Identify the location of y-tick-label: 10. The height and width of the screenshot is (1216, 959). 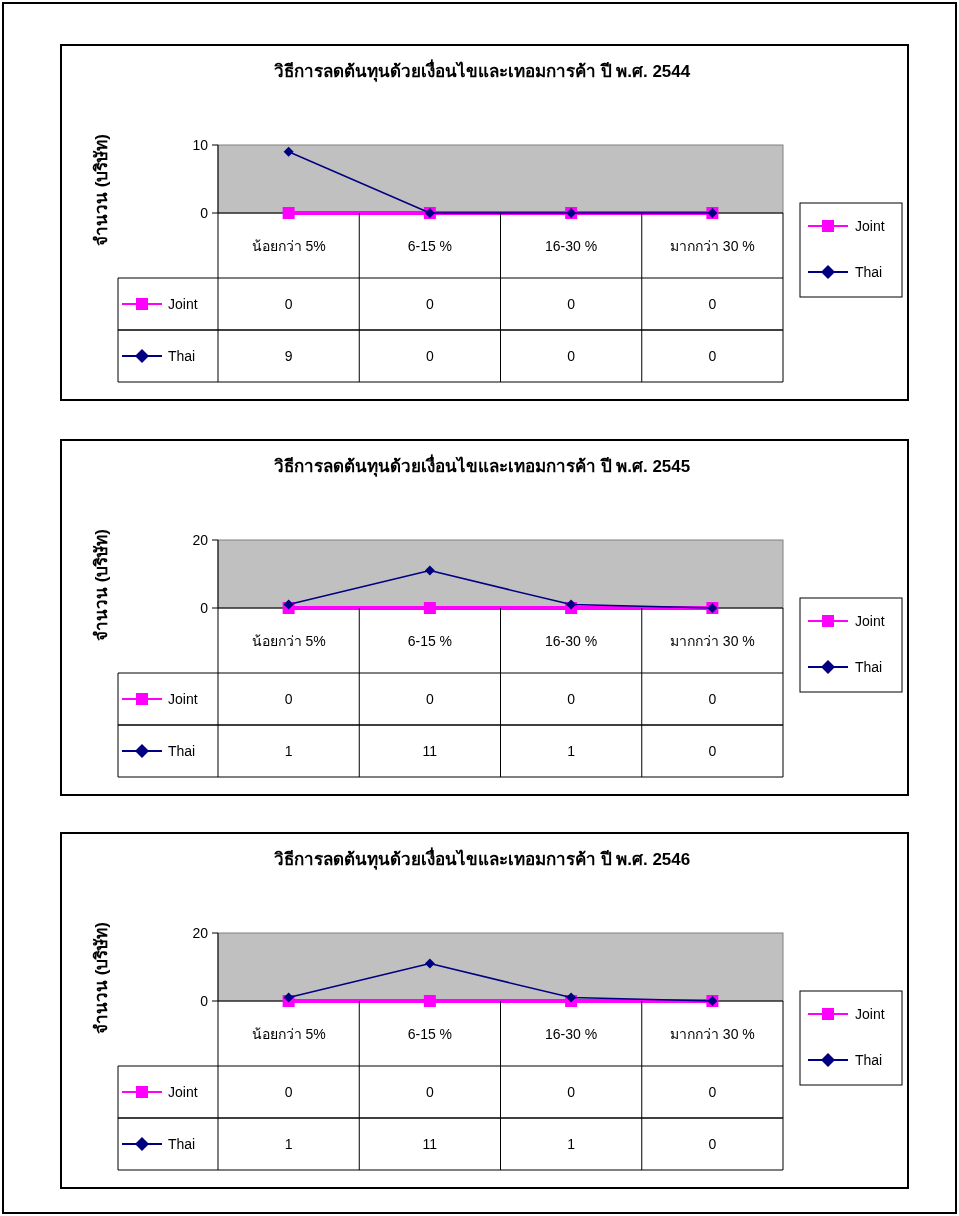
(200, 145).